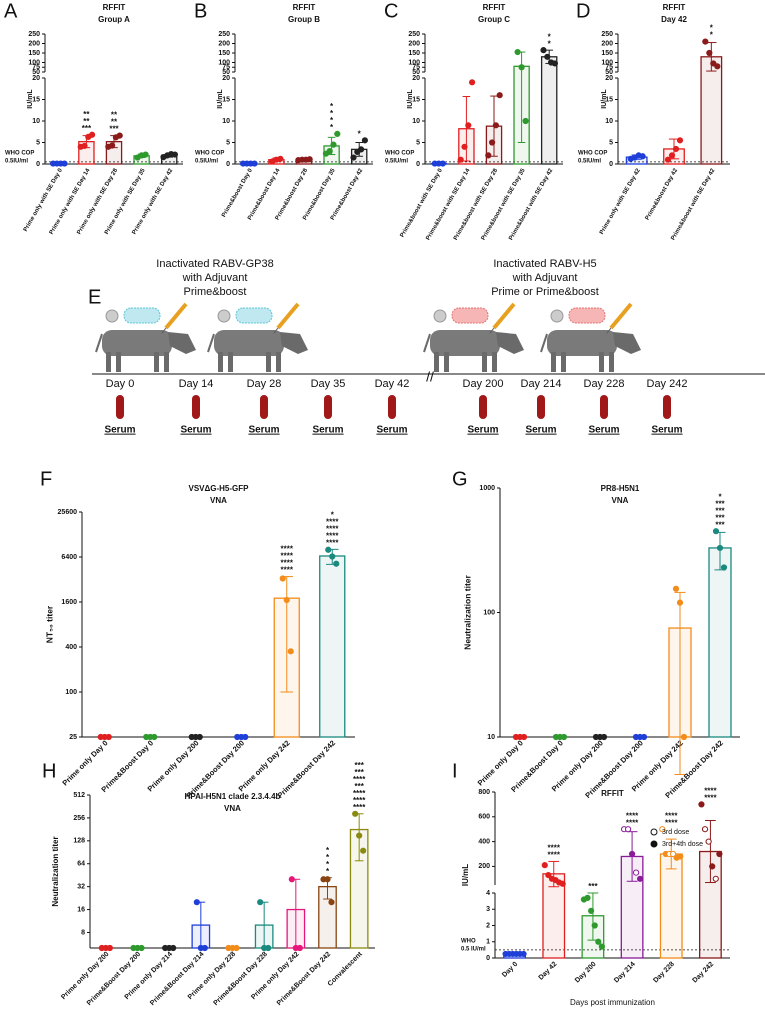  Describe the element at coordinates (328, 384) in the screenshot. I see `day-label: Day 35` at that location.